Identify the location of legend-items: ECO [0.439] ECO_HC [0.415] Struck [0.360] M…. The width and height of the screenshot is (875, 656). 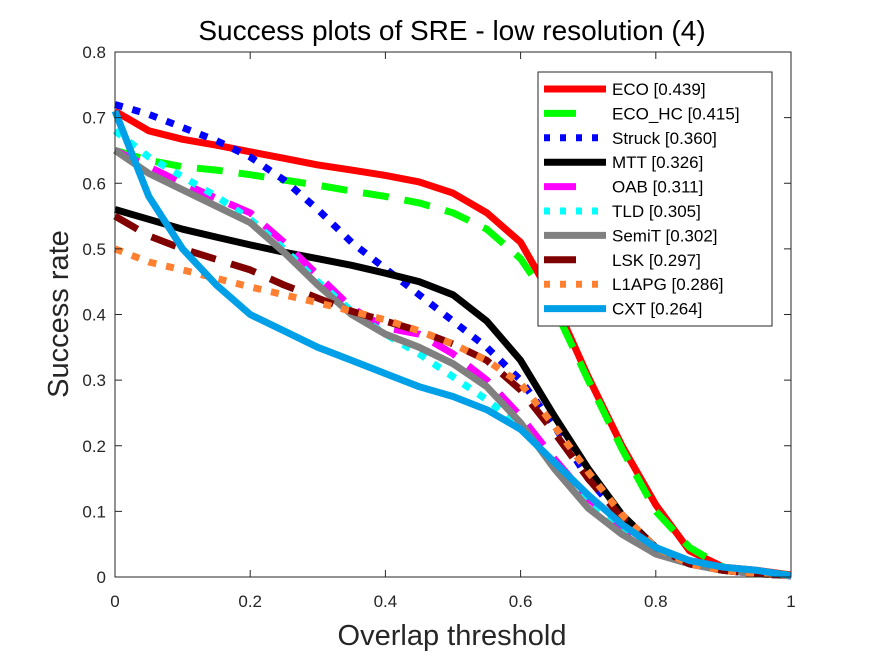
(642, 199).